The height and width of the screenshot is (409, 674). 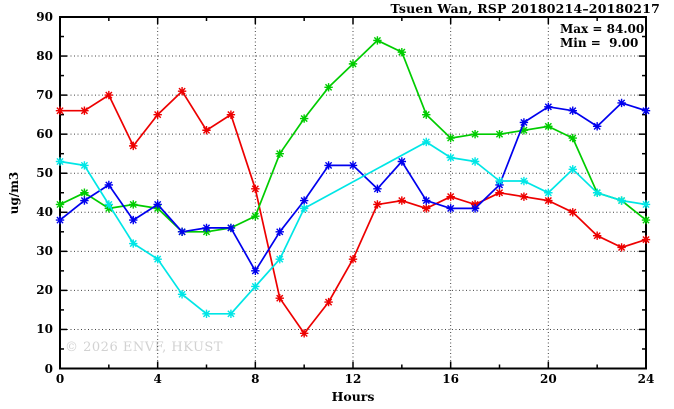 What do you see at coordinates (44, 290) in the screenshot?
I see `y-tick-label-20: 20` at bounding box center [44, 290].